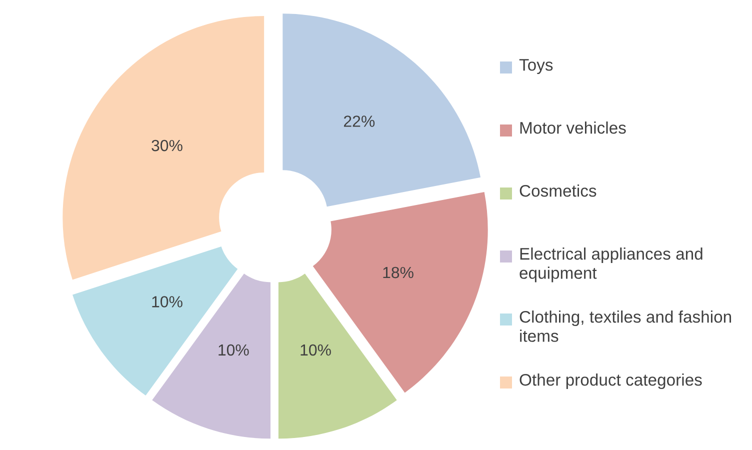 The height and width of the screenshot is (450, 752). I want to click on data-label: 18%, so click(398, 272).